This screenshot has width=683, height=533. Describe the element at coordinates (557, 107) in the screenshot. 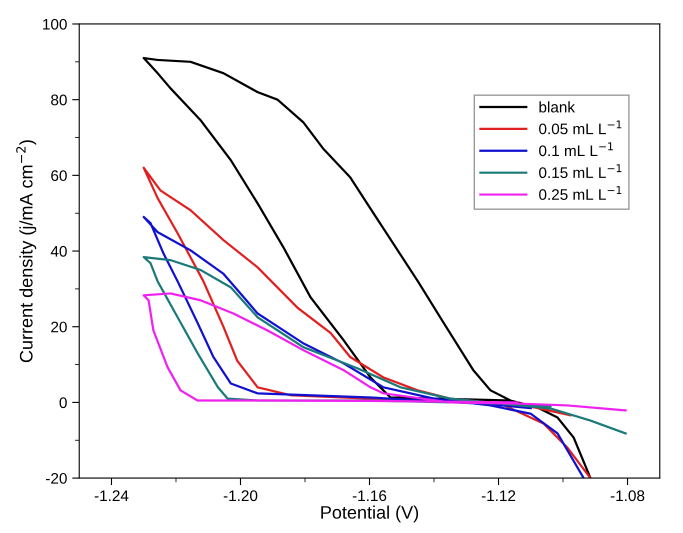

I see `legend-label: blank` at that location.